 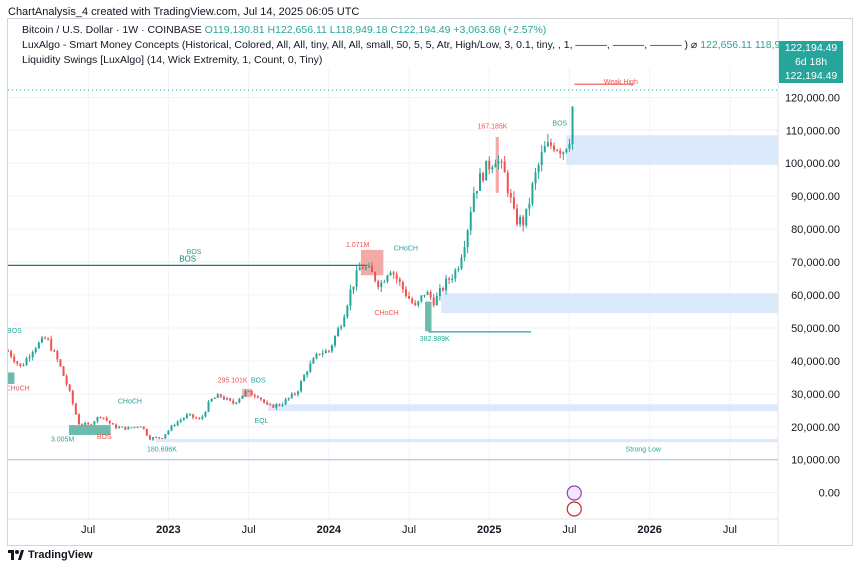 I want to click on level-label: BOS, so click(x=187, y=258).